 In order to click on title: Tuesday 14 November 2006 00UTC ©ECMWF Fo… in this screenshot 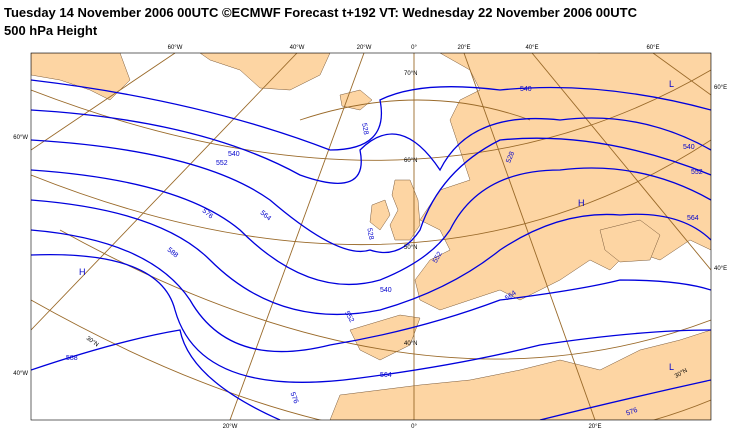, I will do `click(321, 12)`.